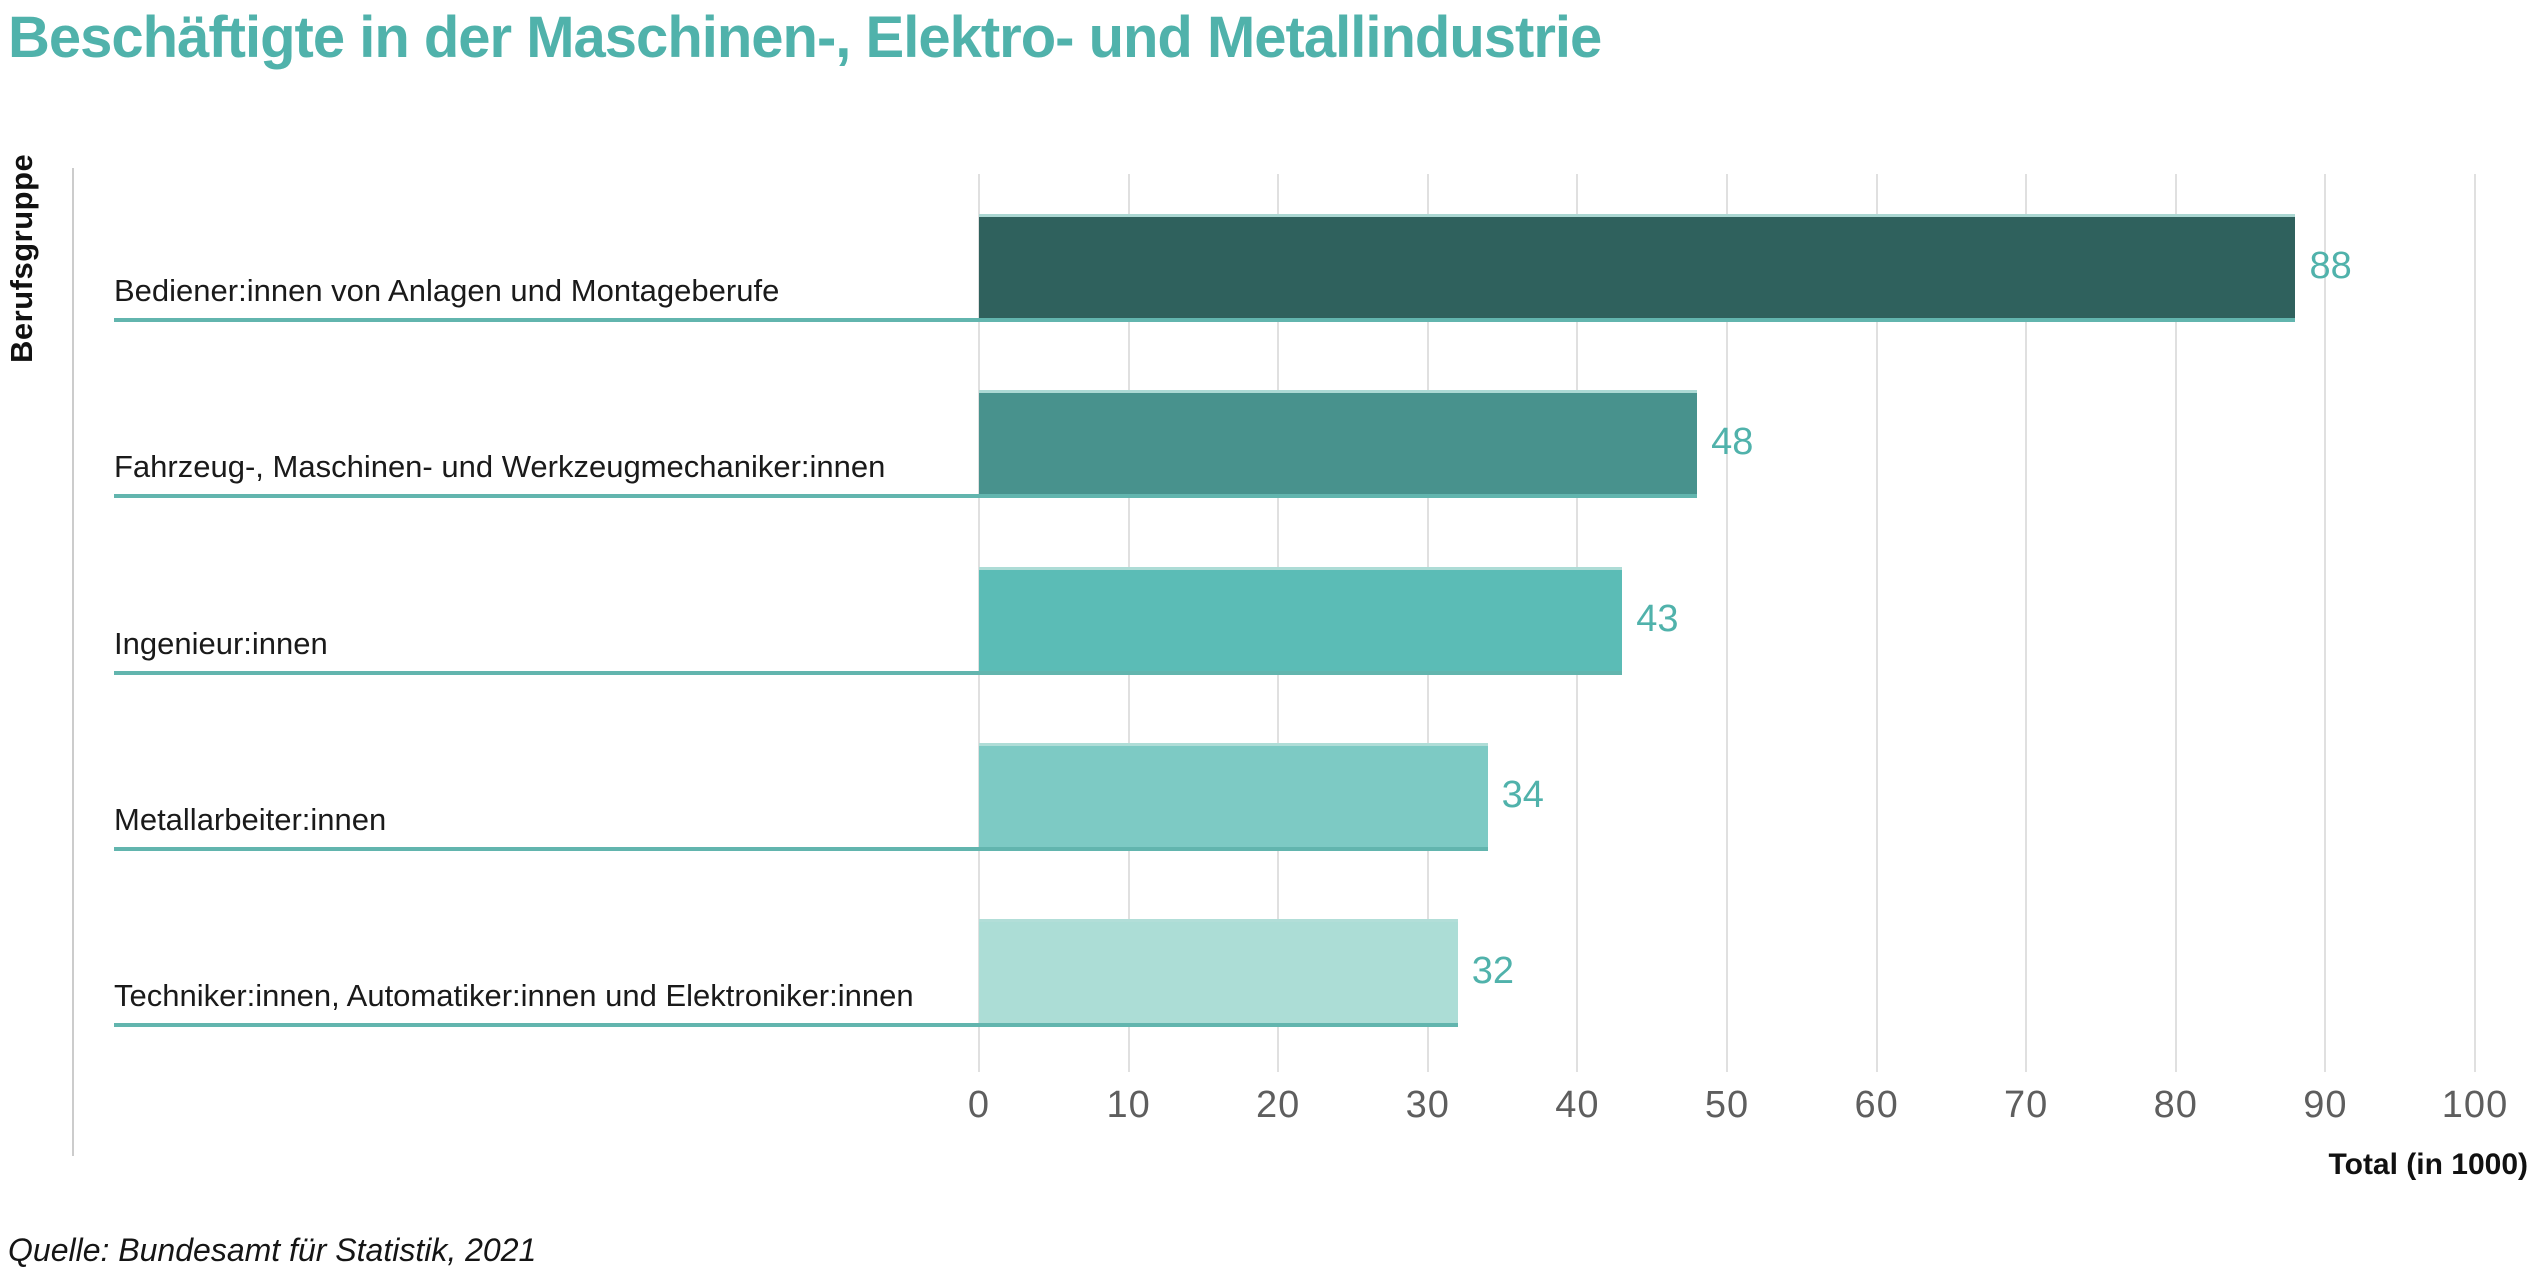 This screenshot has width=2537, height=1281. Describe the element at coordinates (2330, 266) in the screenshot. I see `bar-value: 88` at that location.